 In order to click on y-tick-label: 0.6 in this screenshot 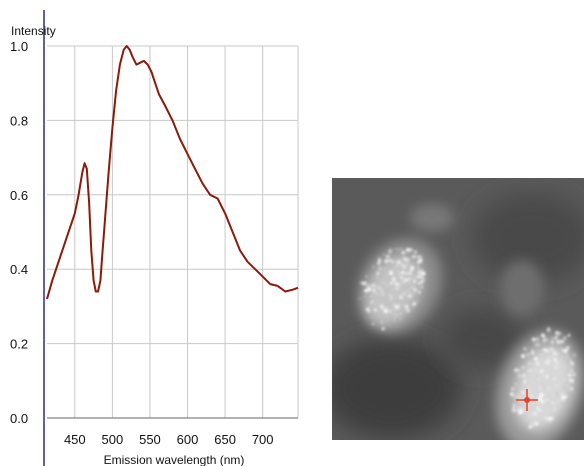, I will do `click(19, 195)`.